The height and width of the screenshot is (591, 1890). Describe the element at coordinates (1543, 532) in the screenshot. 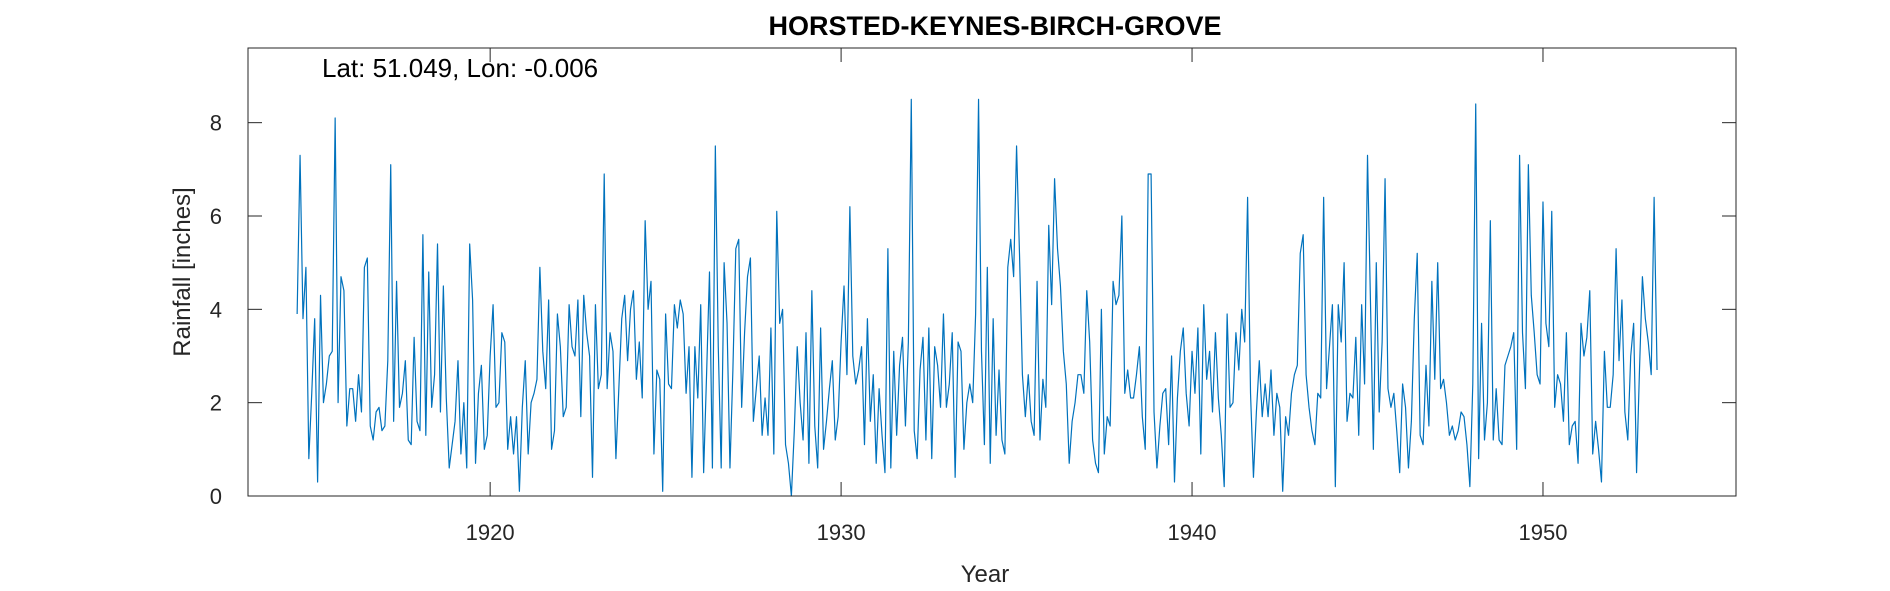

I see `x-tick-label: 1950` at that location.